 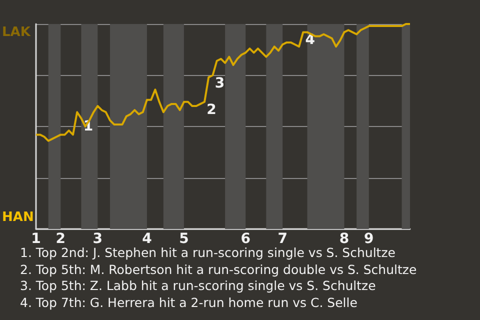 What do you see at coordinates (218, 270) in the screenshot?
I see `text: 2. Top 5th: M. Robertson hit a run-scoring double vs S. Schultze` at bounding box center [218, 270].